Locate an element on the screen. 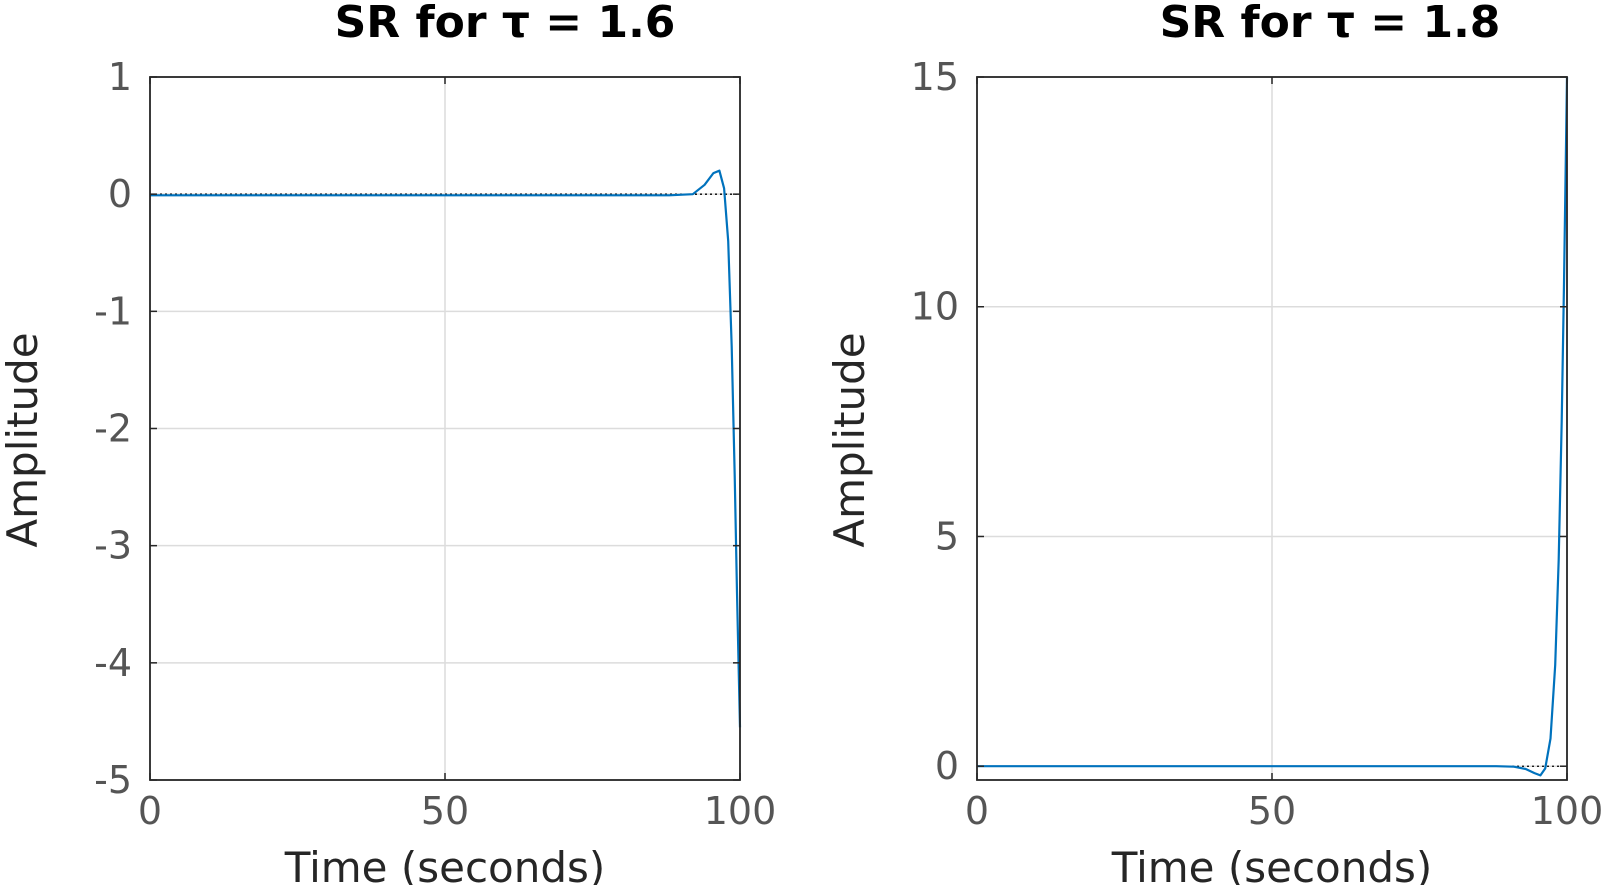  y-tick-label: -4 is located at coordinates (113, 663).